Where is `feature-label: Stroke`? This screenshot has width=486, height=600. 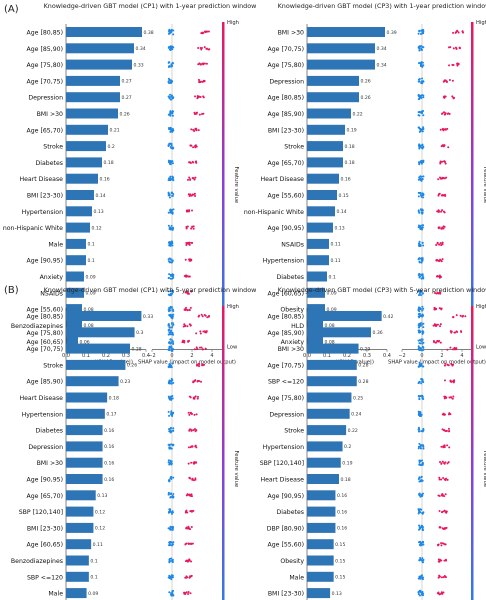
feature-label: Stroke is located at coordinates (53, 147).